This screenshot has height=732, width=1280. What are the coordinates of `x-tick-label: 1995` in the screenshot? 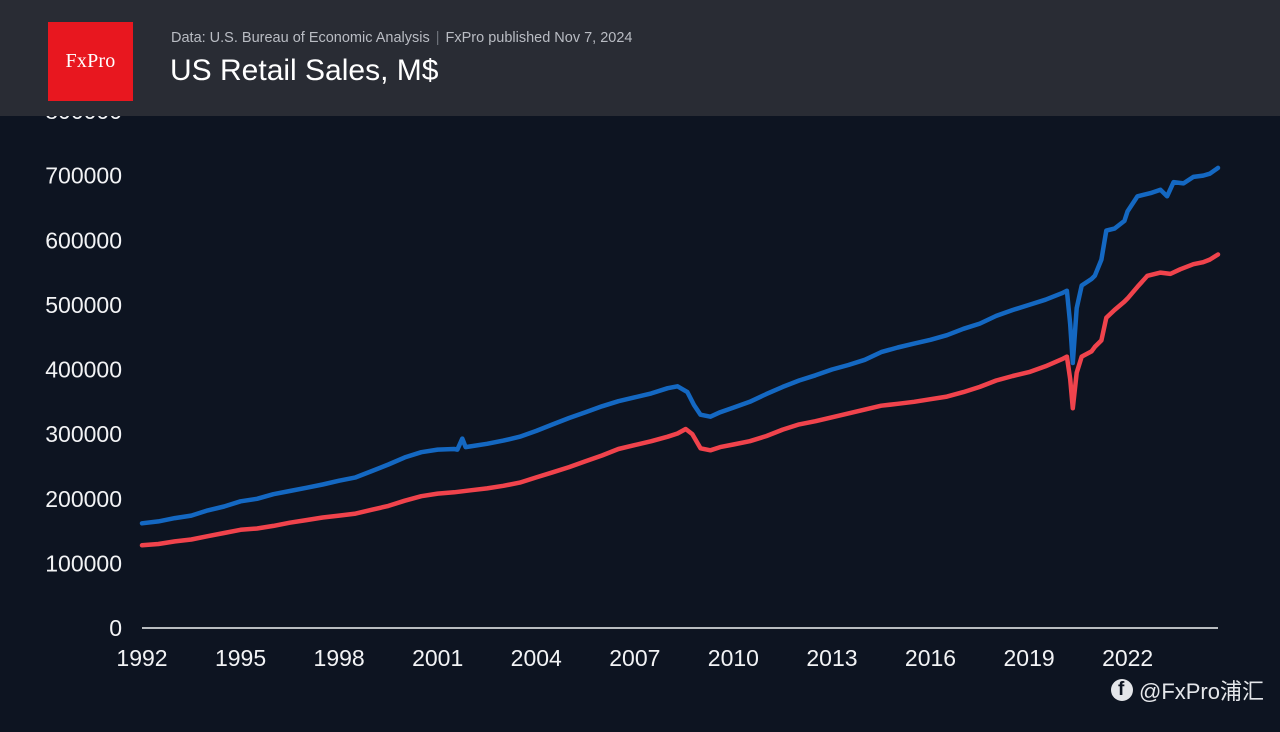 It's located at (240, 658).